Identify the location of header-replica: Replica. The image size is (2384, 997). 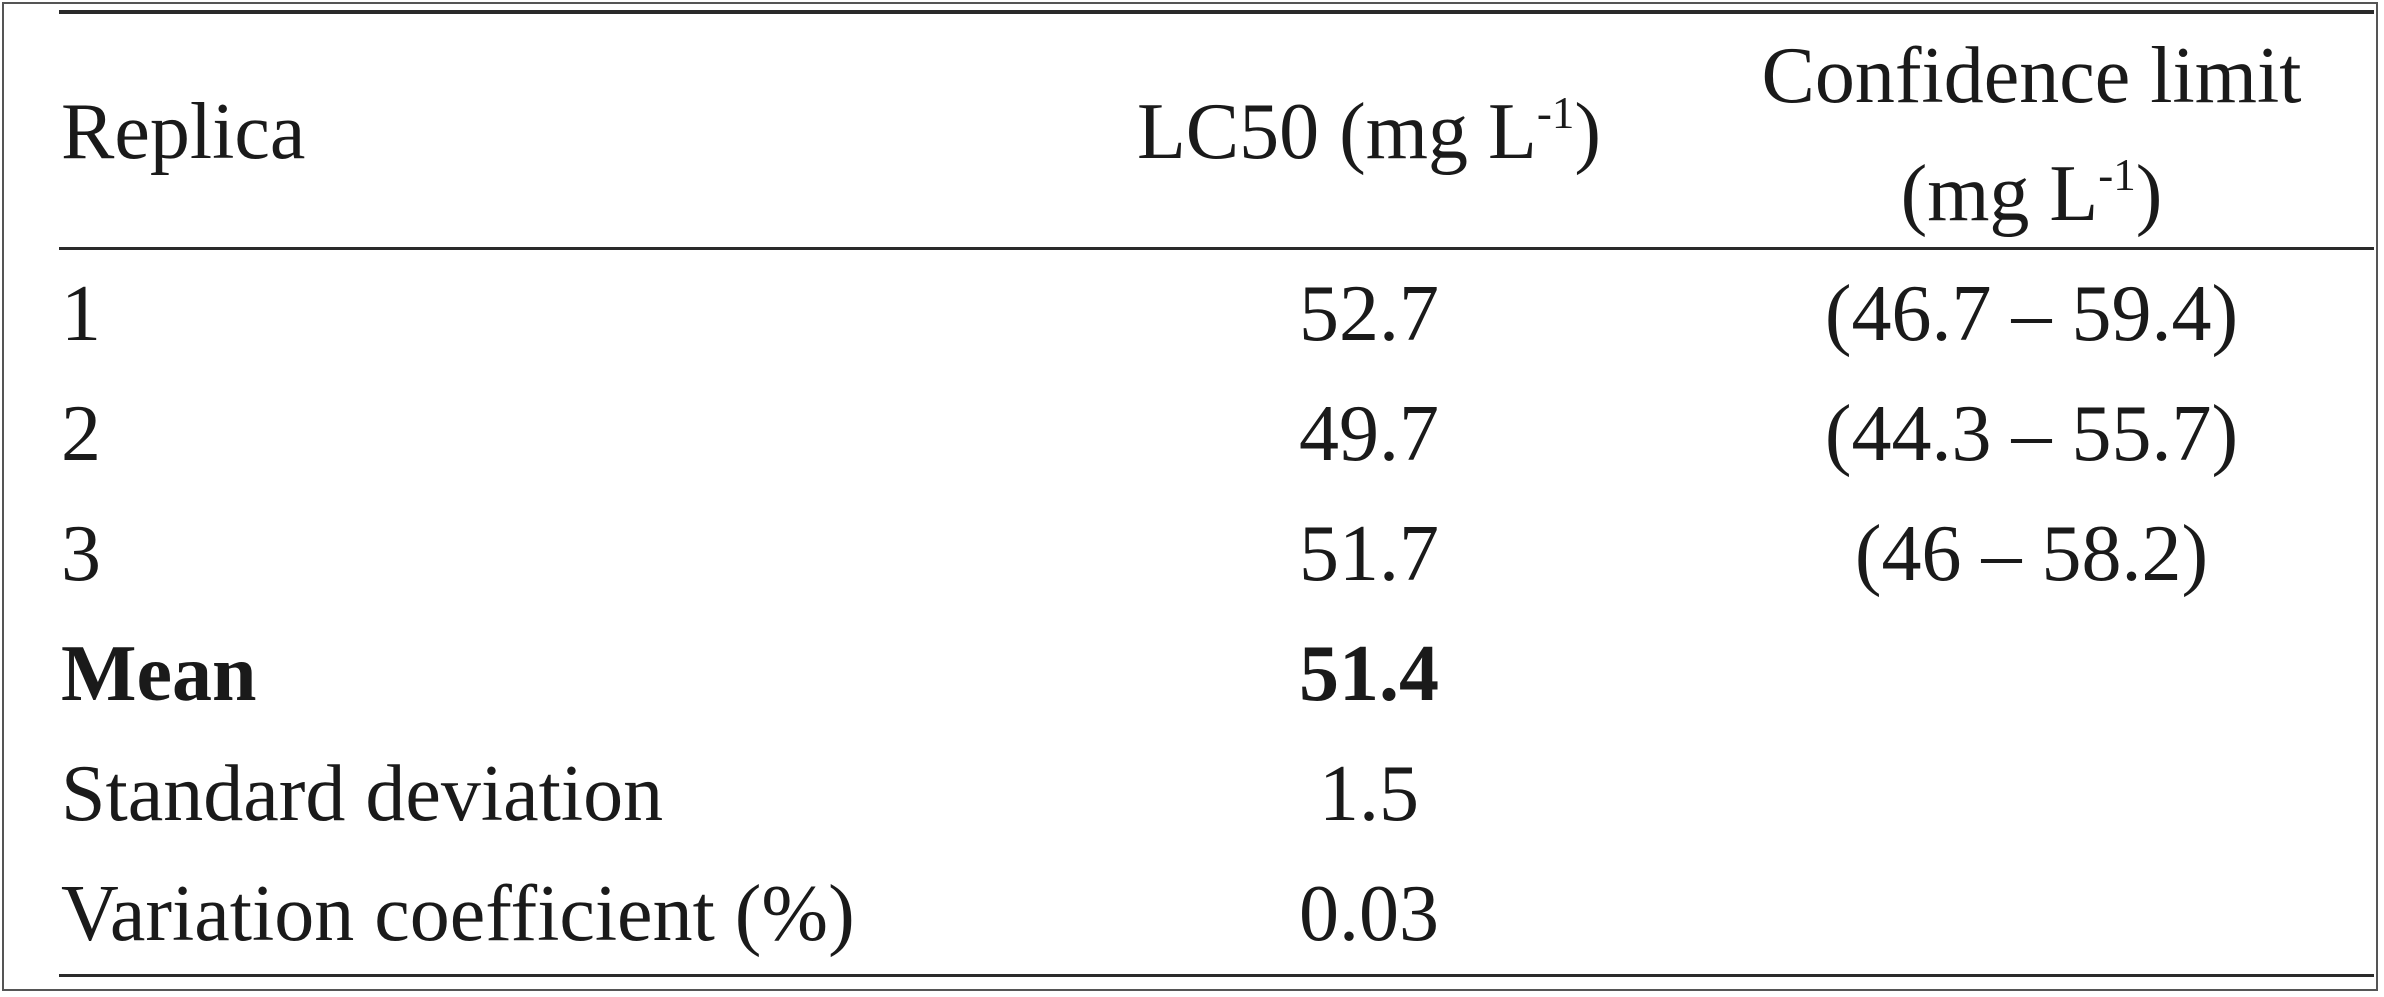
(183, 132).